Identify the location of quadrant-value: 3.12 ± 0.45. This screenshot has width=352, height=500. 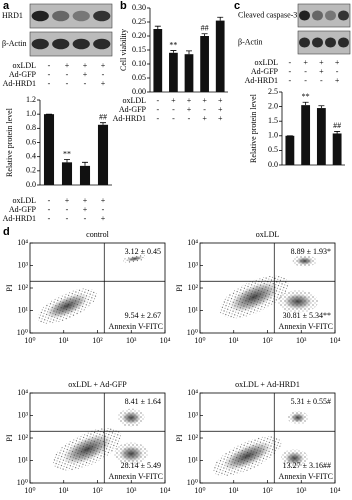
(143, 251).